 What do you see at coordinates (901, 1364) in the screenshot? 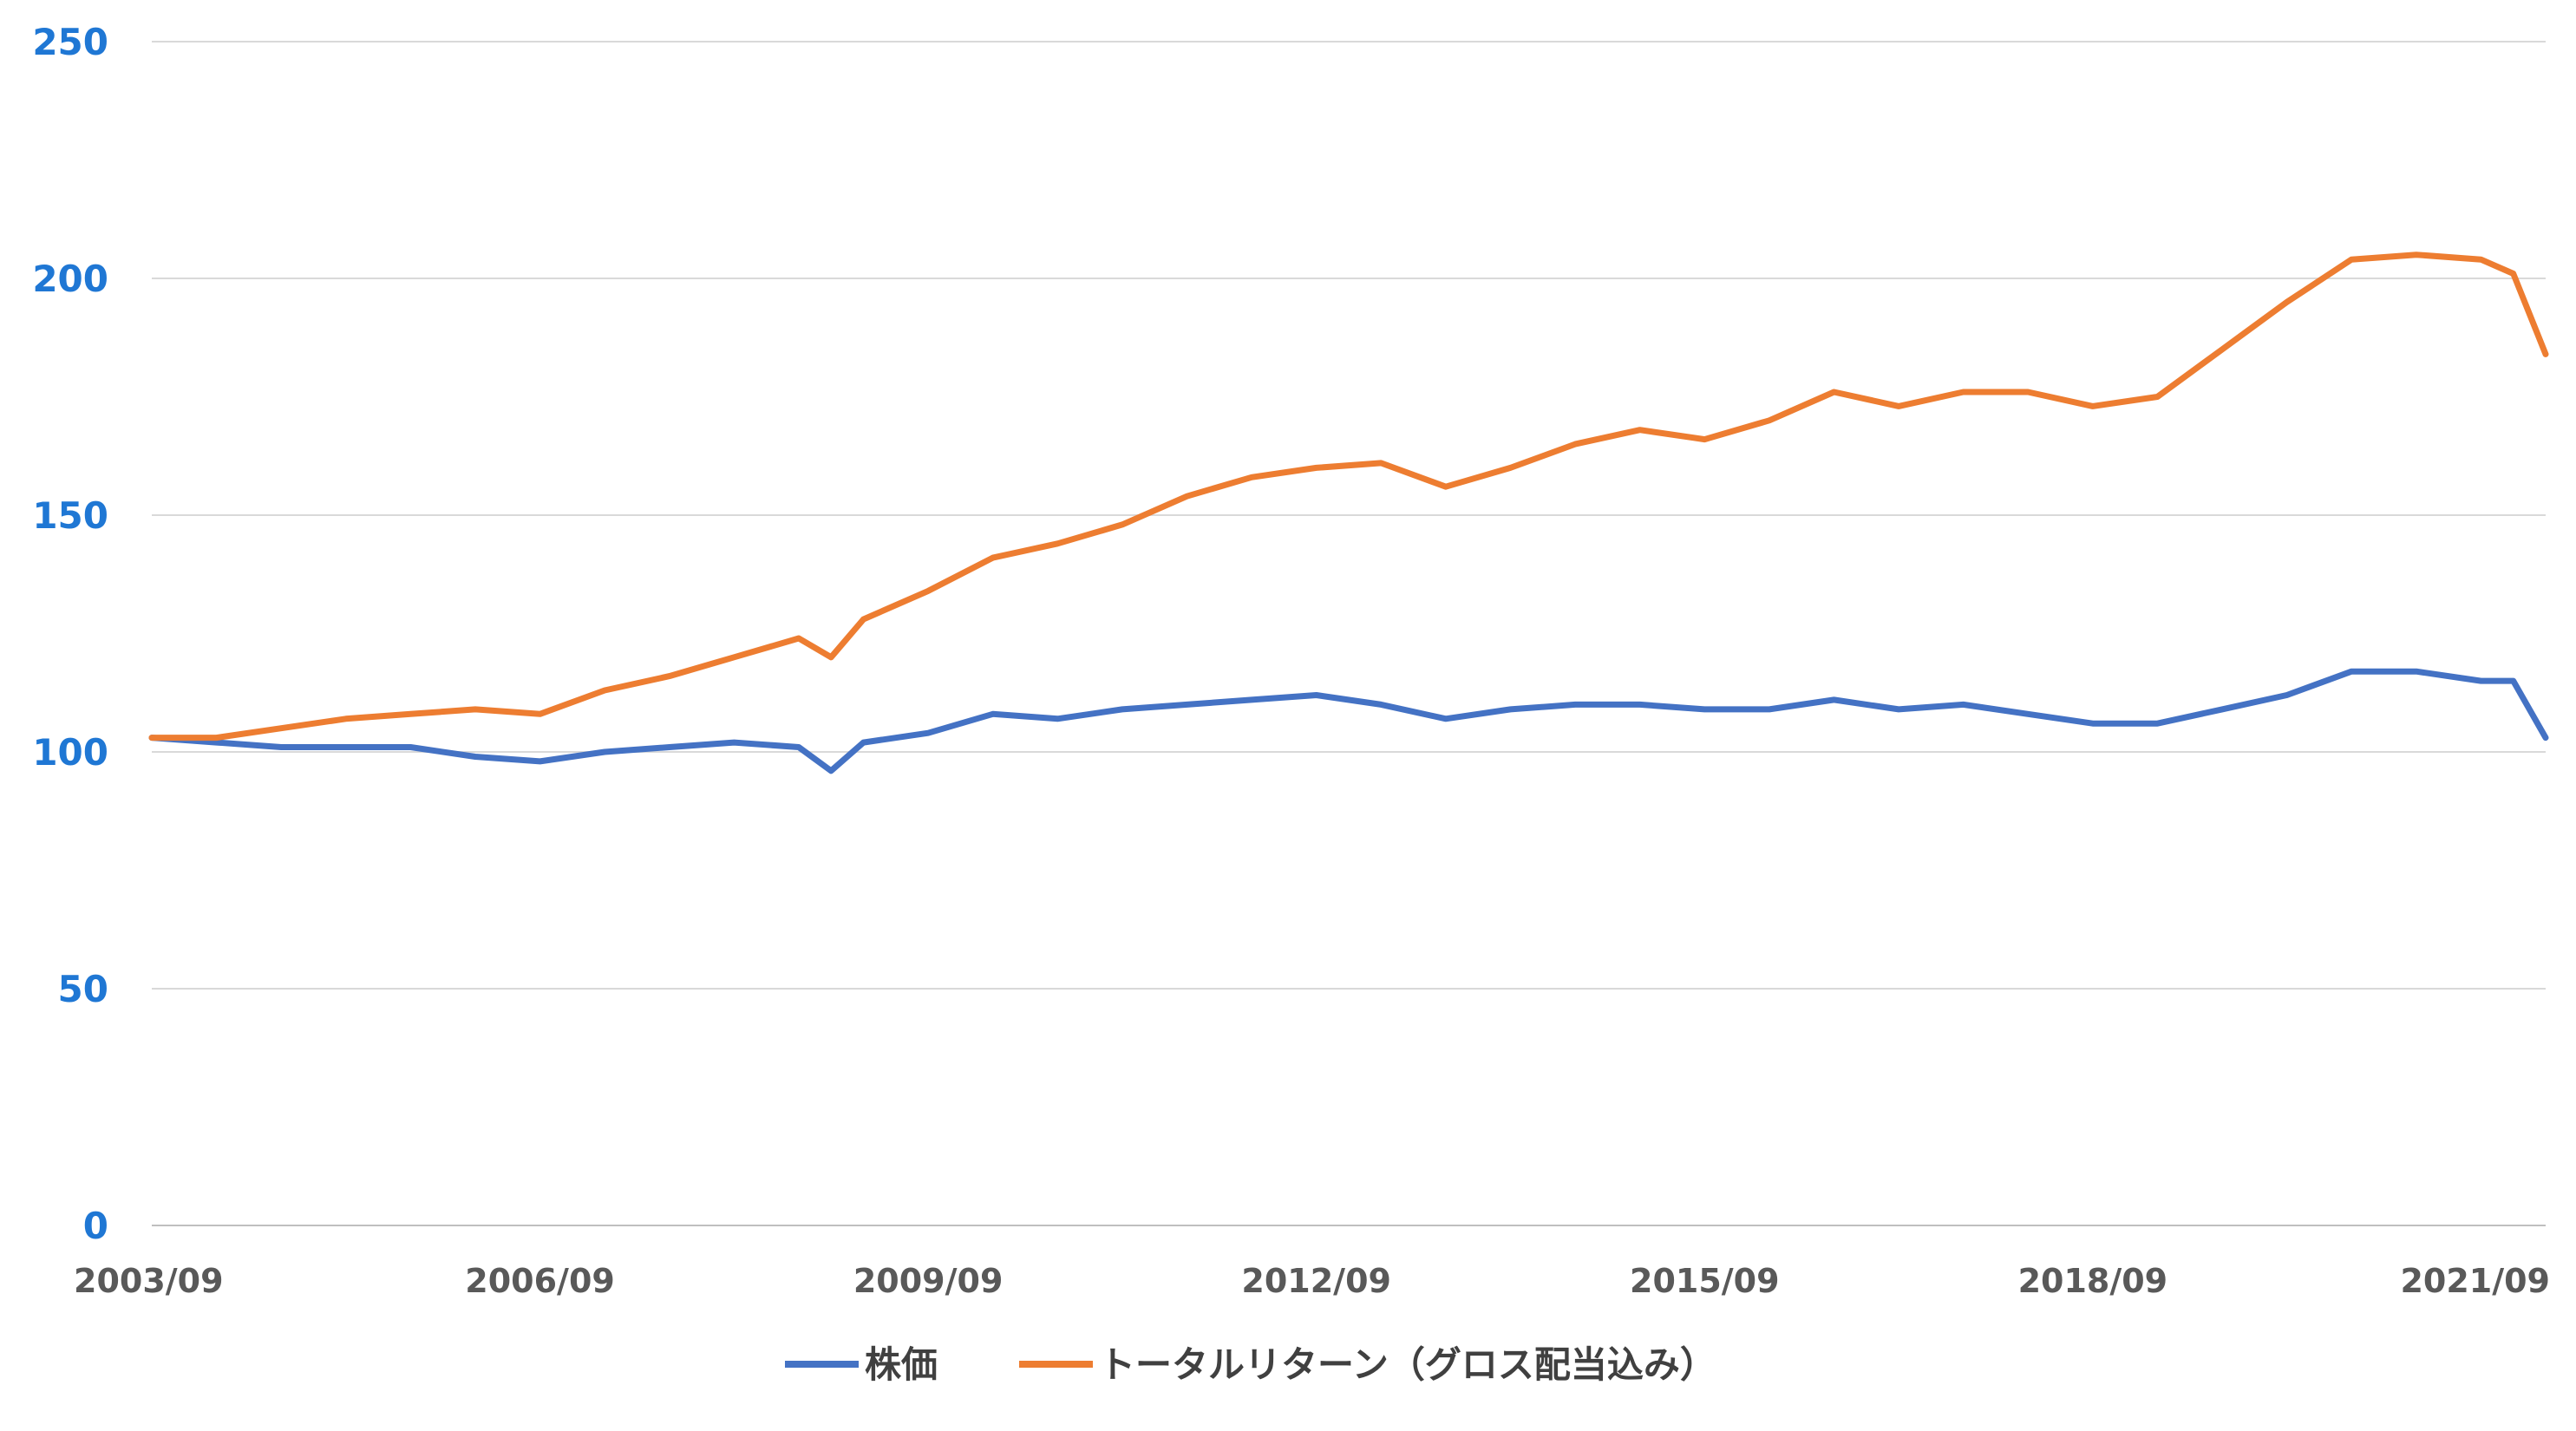
I see `legend-label: 株価` at bounding box center [901, 1364].